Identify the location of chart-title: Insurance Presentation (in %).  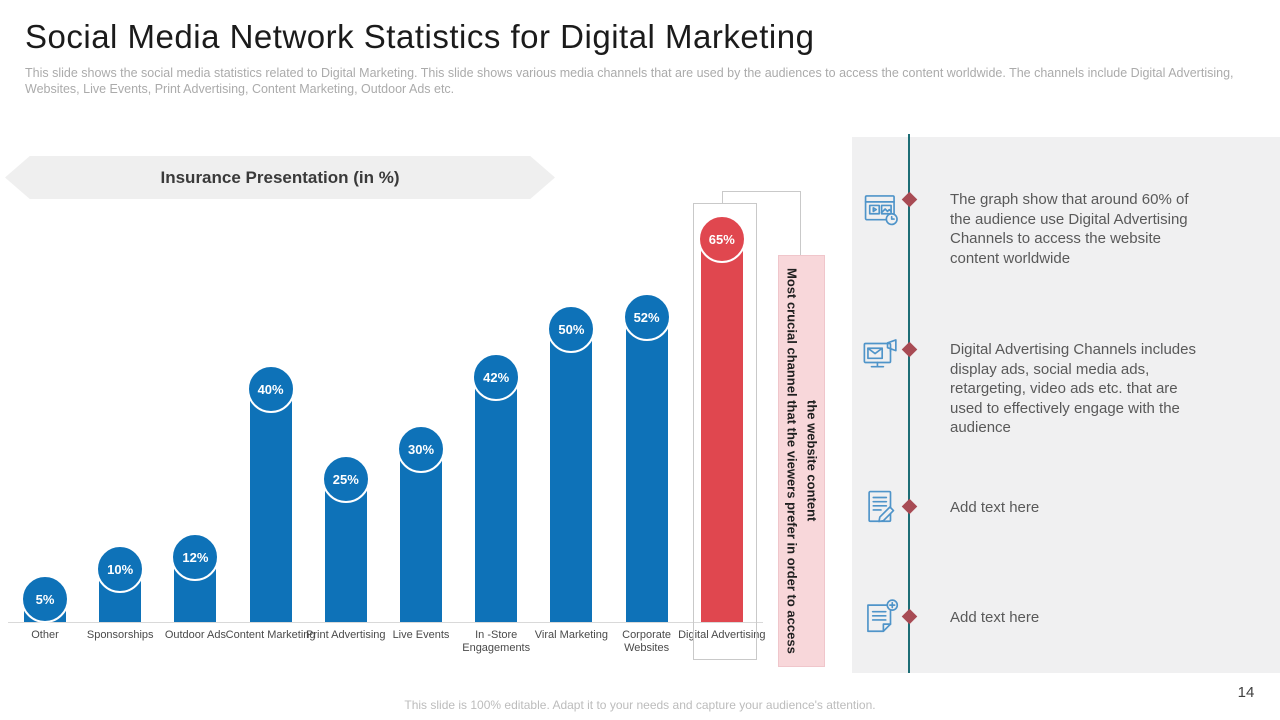
(280, 177).